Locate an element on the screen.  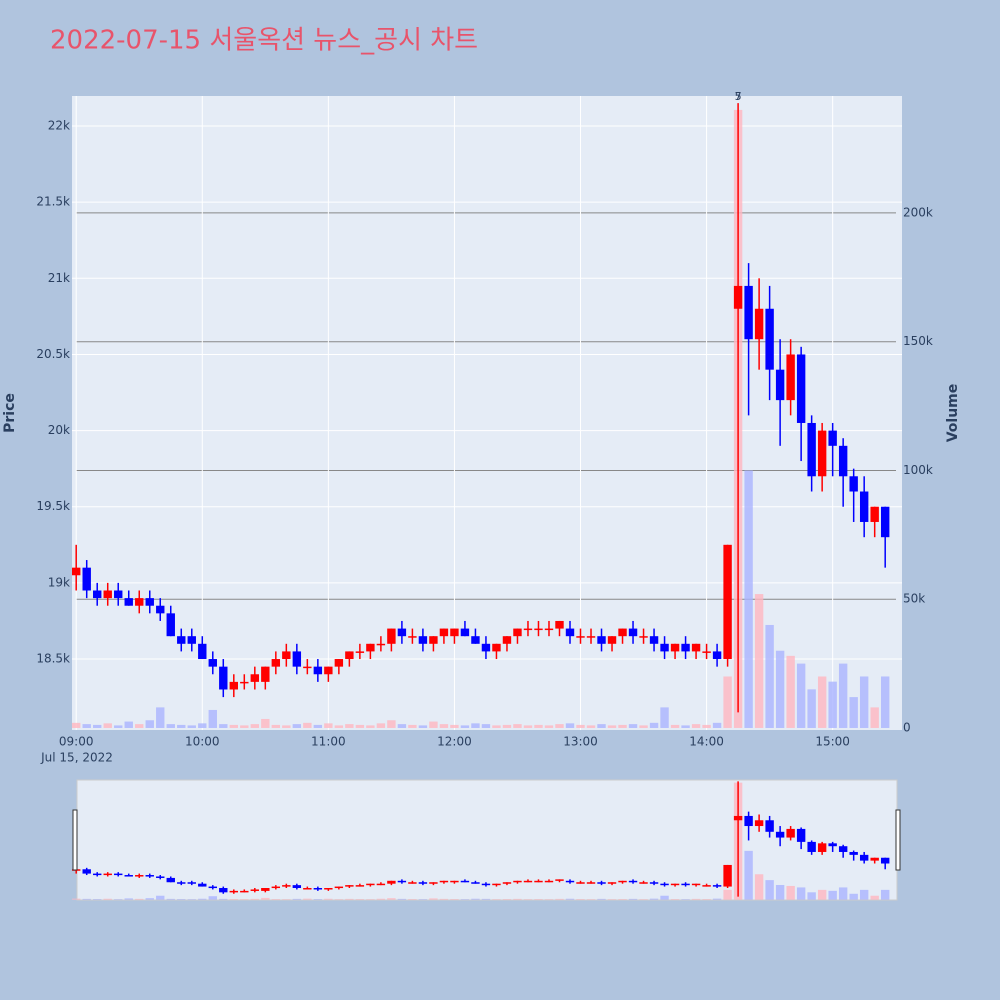
x-tick-label: 12:00 is located at coordinates (454, 742).